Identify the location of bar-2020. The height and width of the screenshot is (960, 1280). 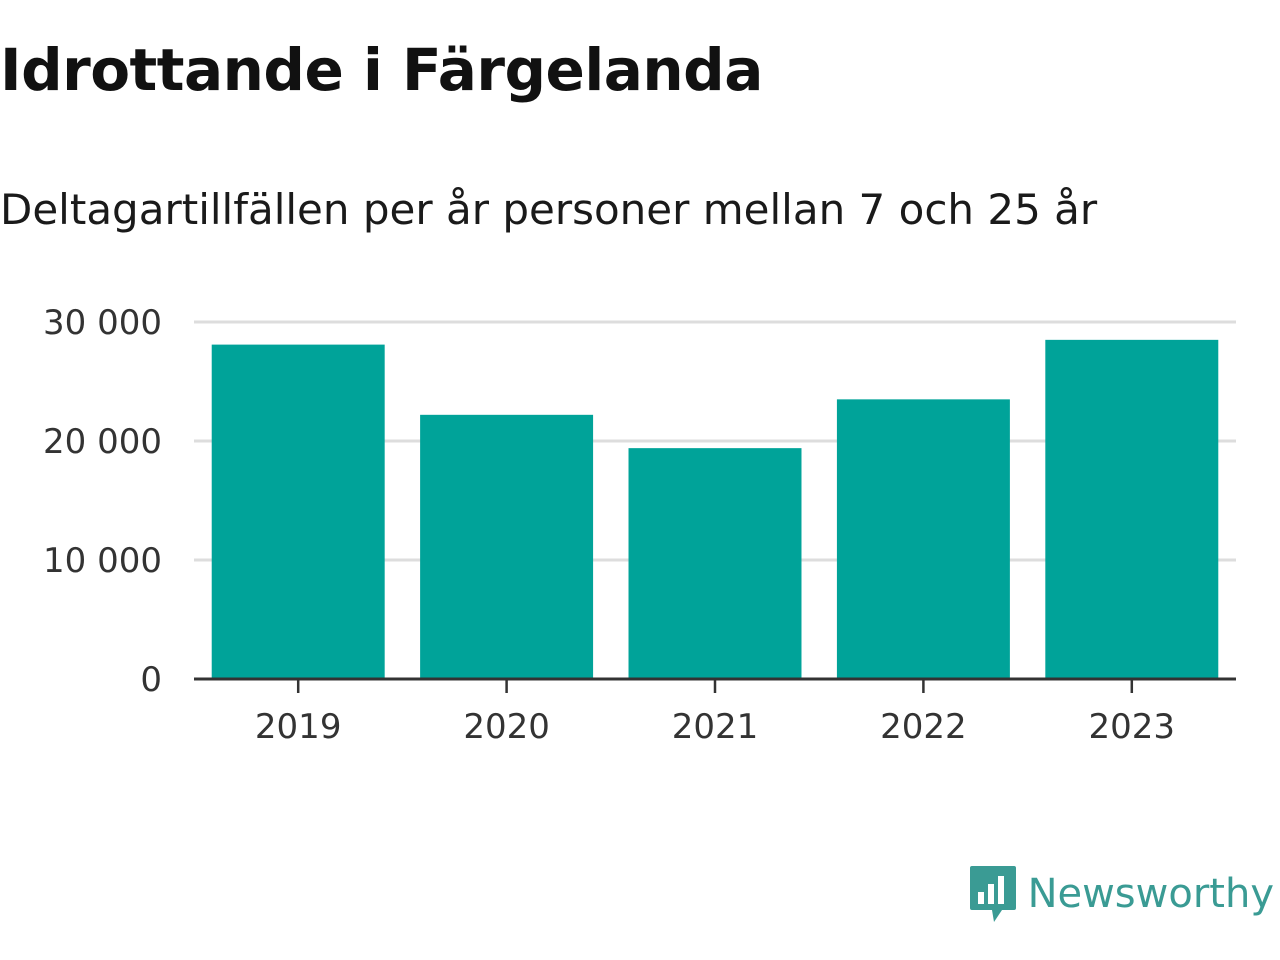
(507, 546).